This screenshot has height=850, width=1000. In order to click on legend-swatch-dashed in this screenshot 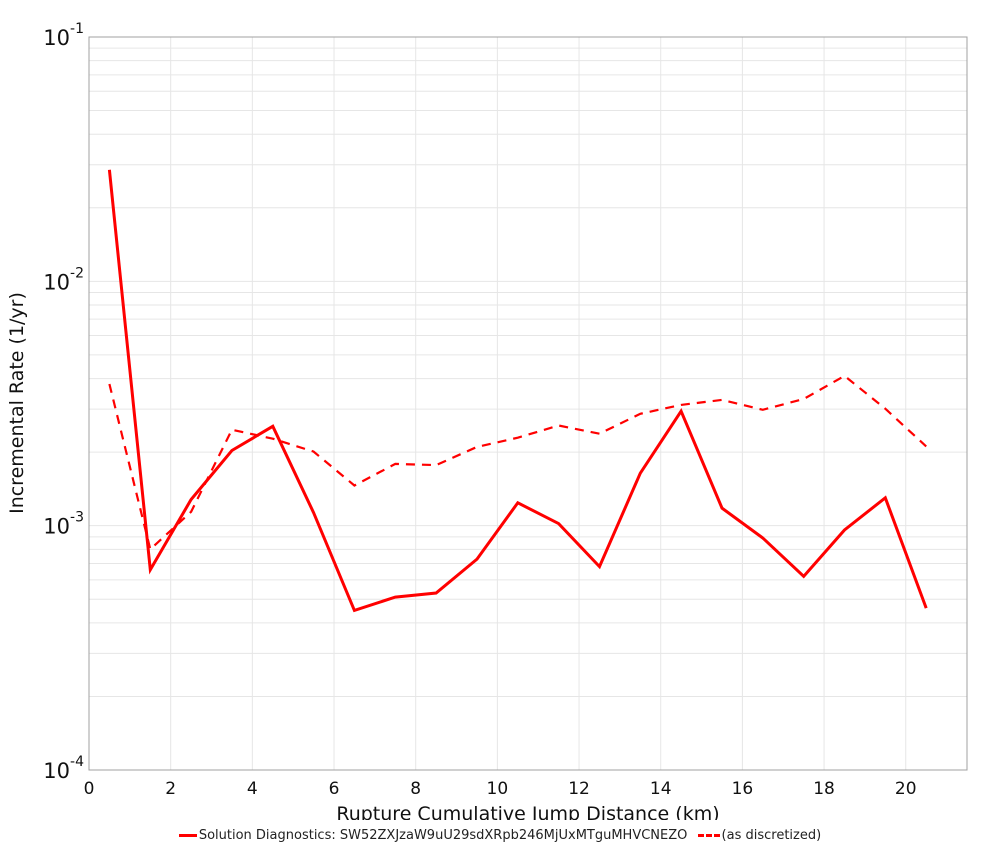, I will do `click(708, 835)`.